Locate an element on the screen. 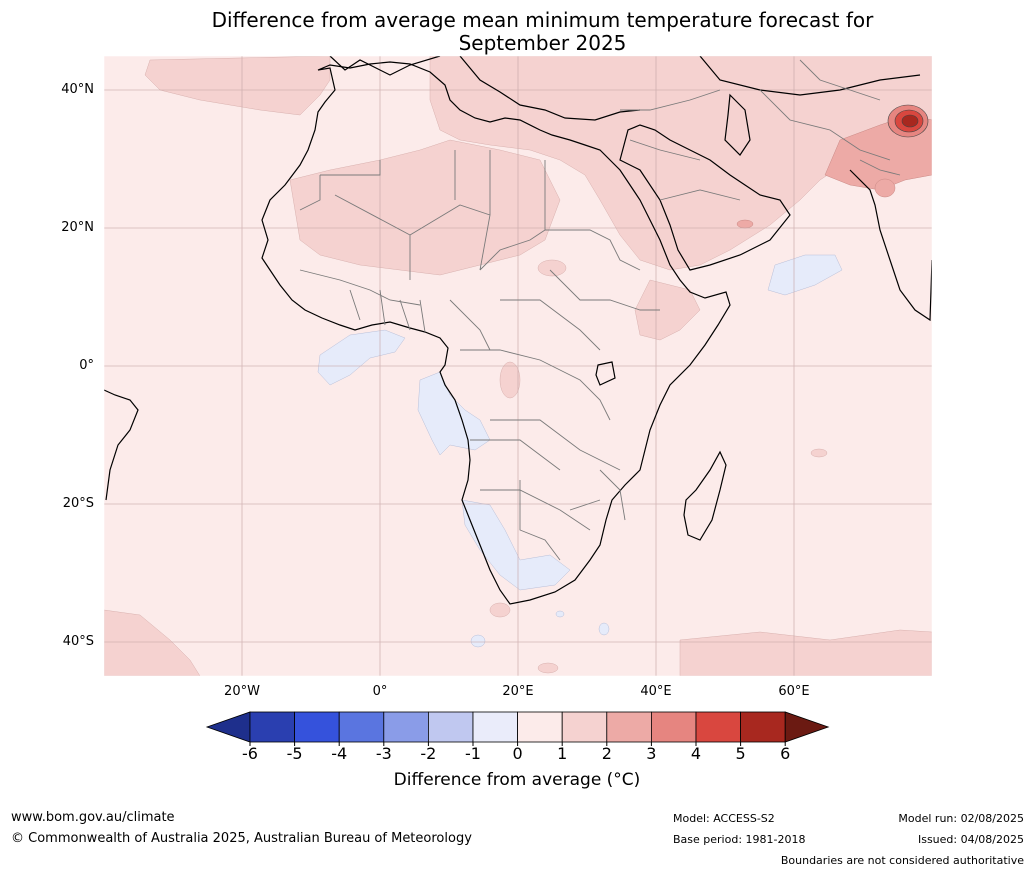 Image resolution: width=1035 pixels, height=873 pixels. colorbar-extend-low is located at coordinates (228, 727).